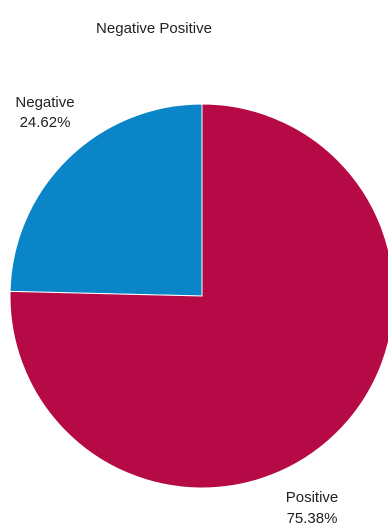  What do you see at coordinates (45, 122) in the screenshot?
I see `slice-label-negative-value: 24.62%` at bounding box center [45, 122].